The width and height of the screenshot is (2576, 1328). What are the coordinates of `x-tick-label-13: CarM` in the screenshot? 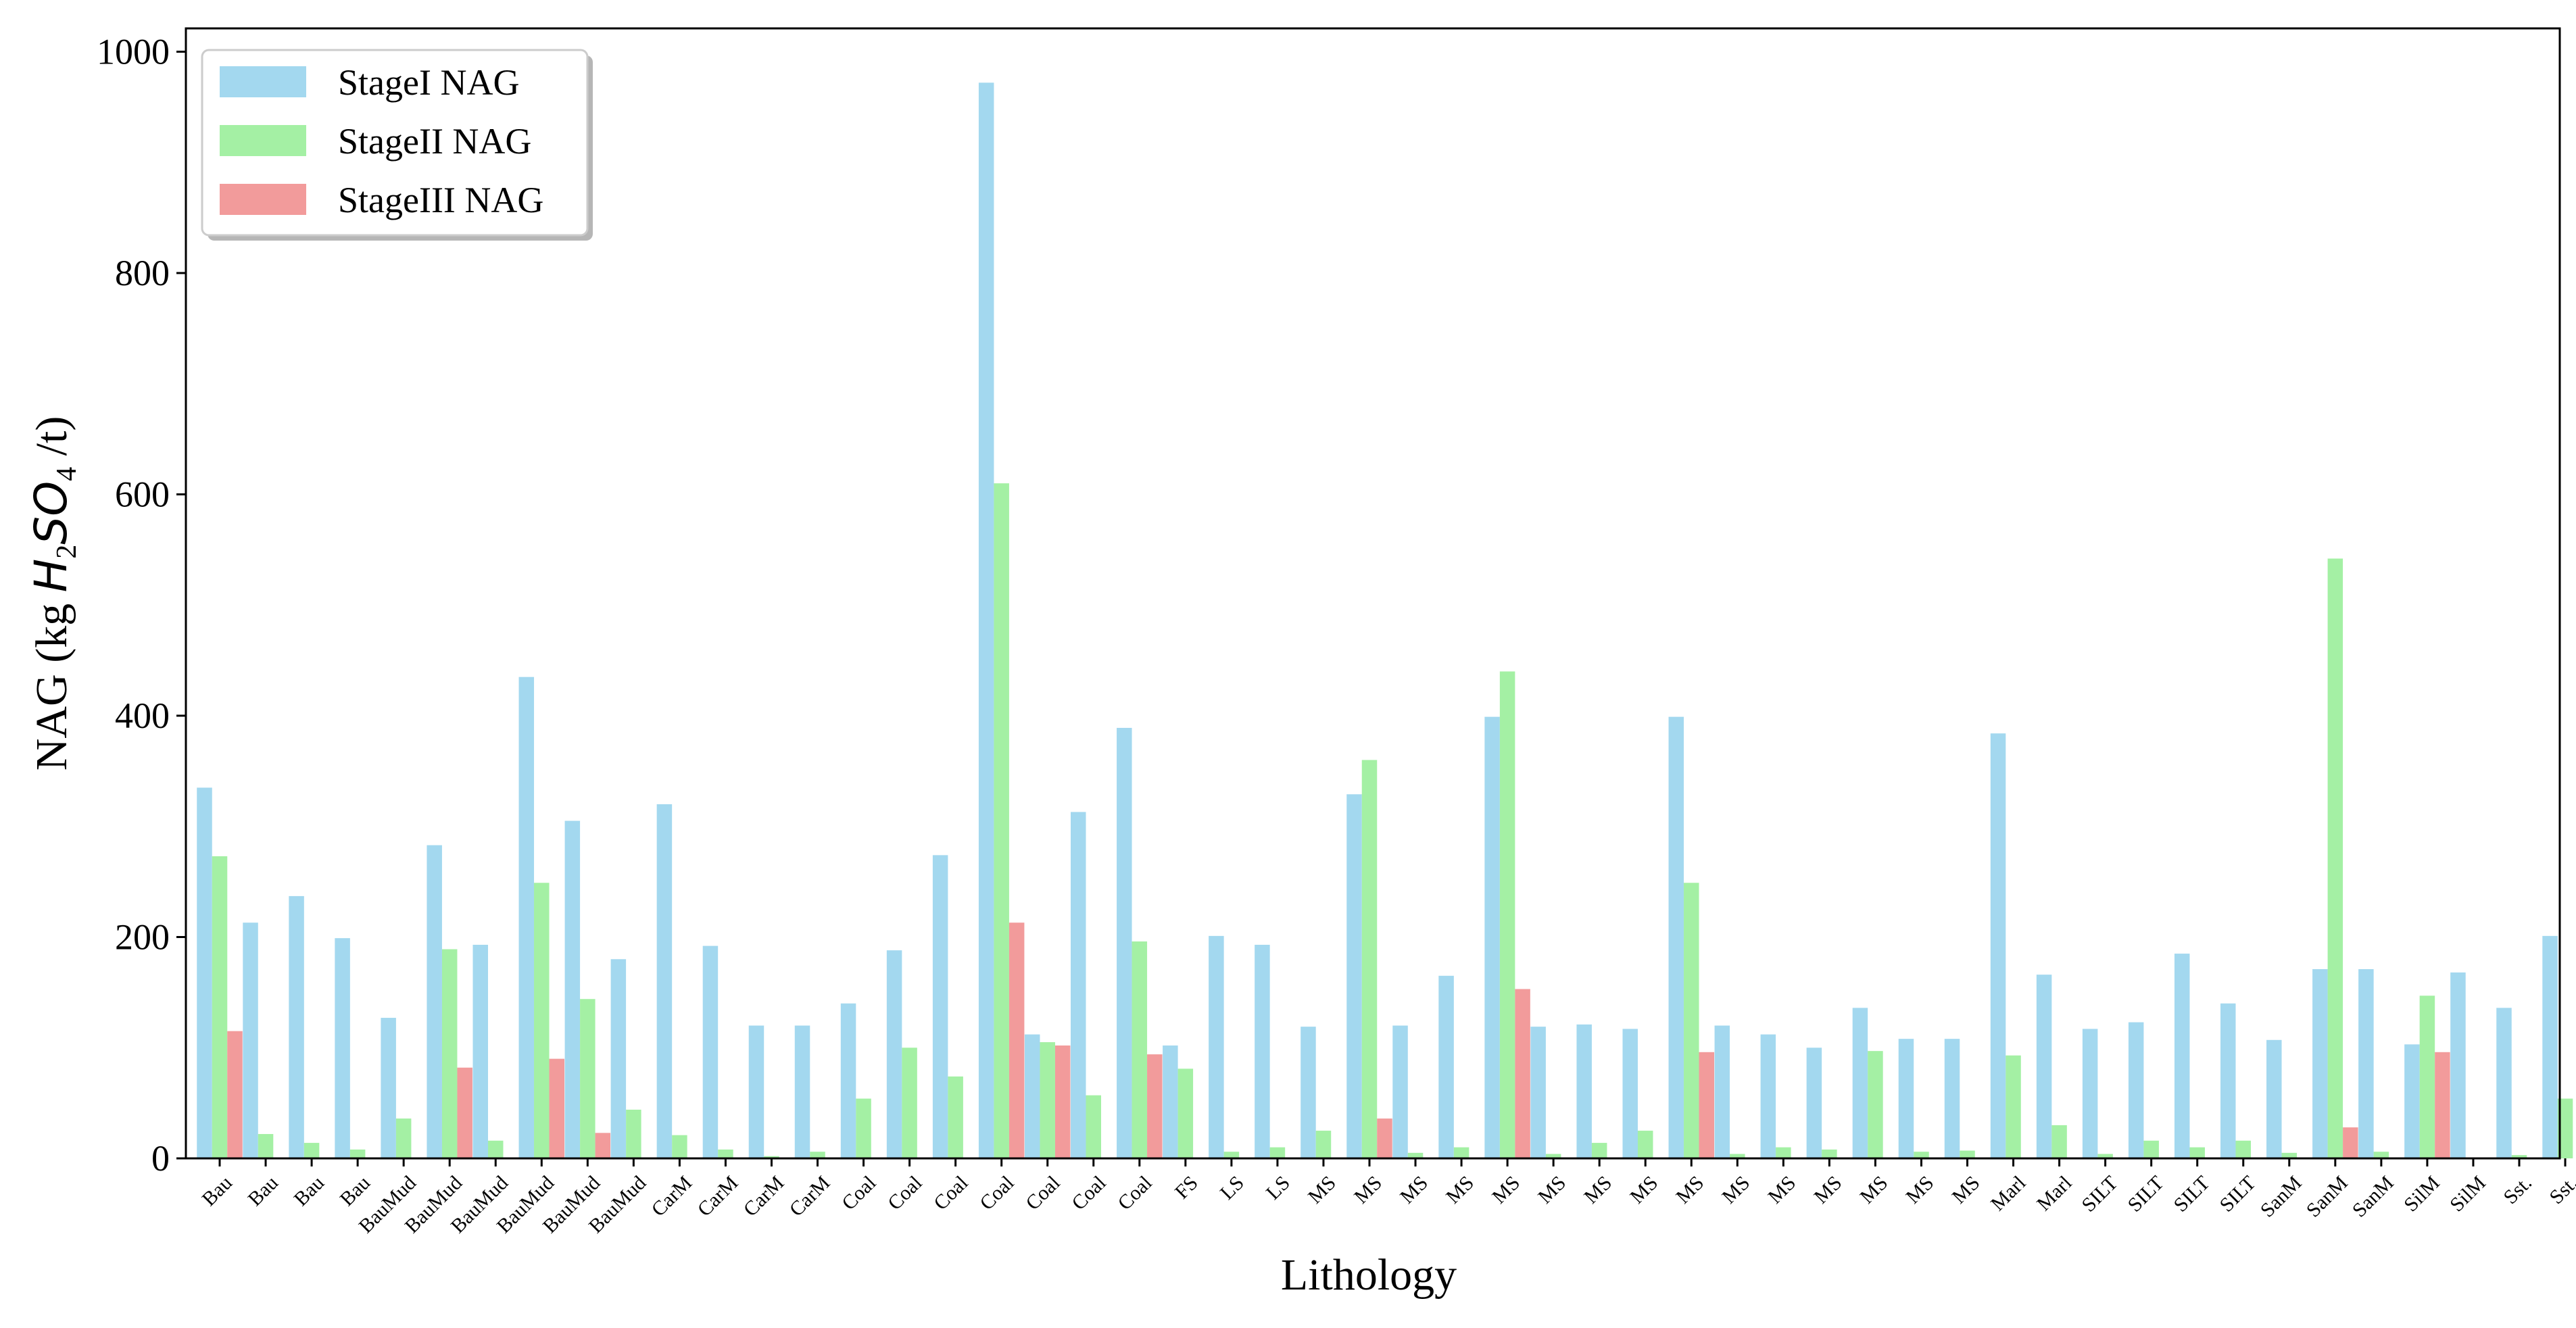 It's located at (810, 1197).